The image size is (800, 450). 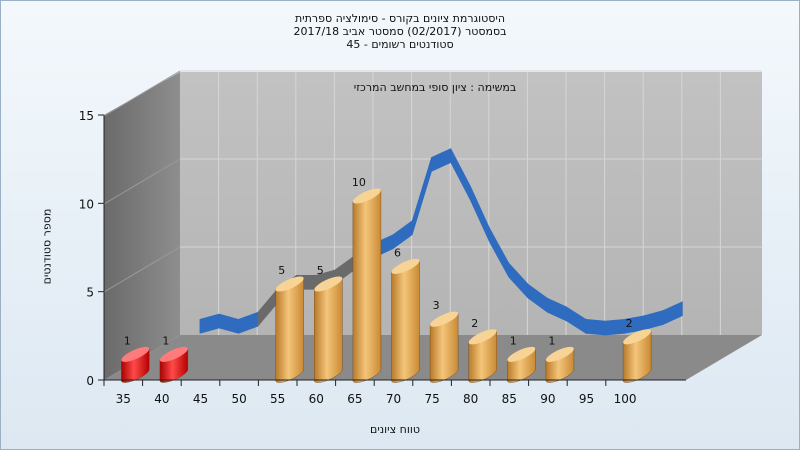 What do you see at coordinates (238, 399) in the screenshot?
I see `x-tick-label: 50` at bounding box center [238, 399].